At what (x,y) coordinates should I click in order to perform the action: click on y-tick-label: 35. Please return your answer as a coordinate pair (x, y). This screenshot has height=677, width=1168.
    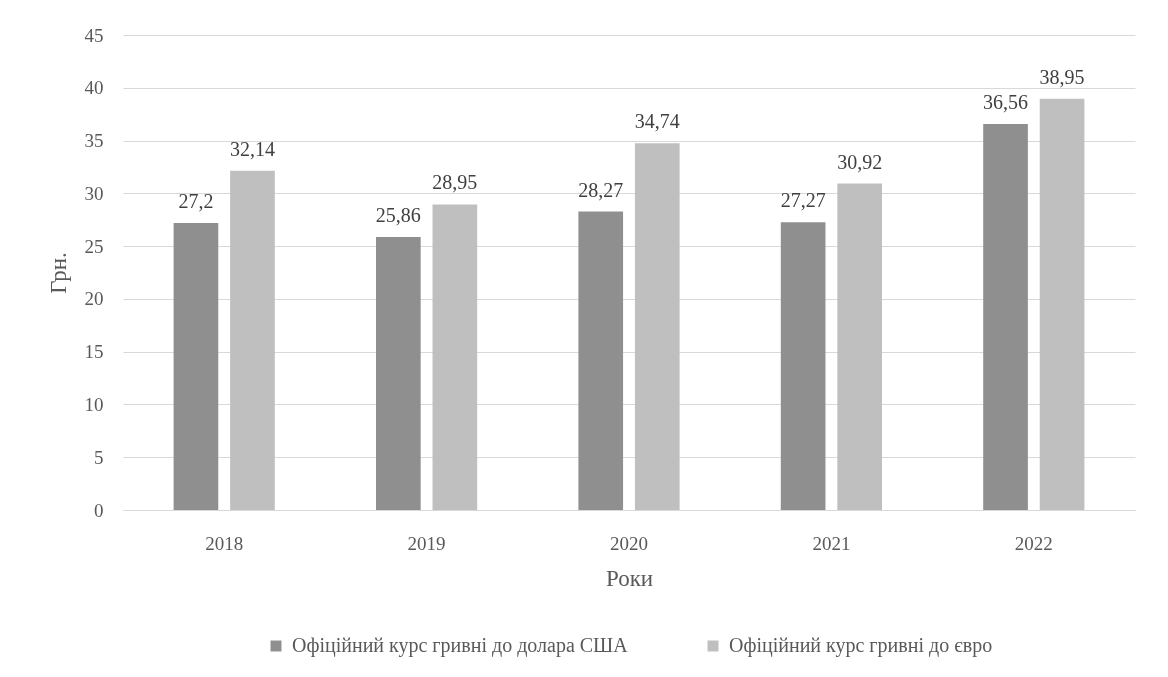
    Looking at the image, I should click on (94, 141).